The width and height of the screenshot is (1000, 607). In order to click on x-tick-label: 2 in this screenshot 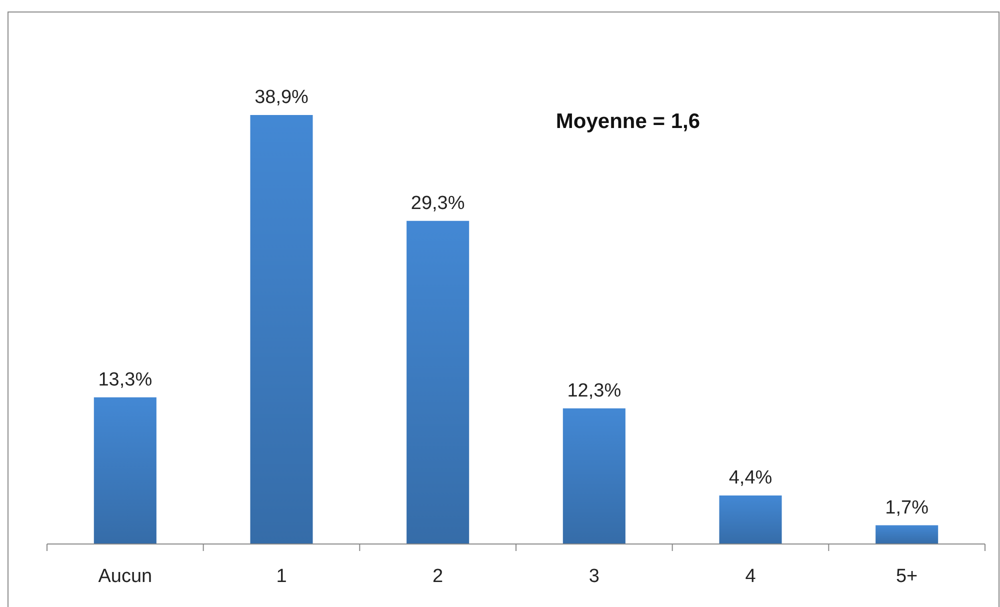, I will do `click(438, 576)`.